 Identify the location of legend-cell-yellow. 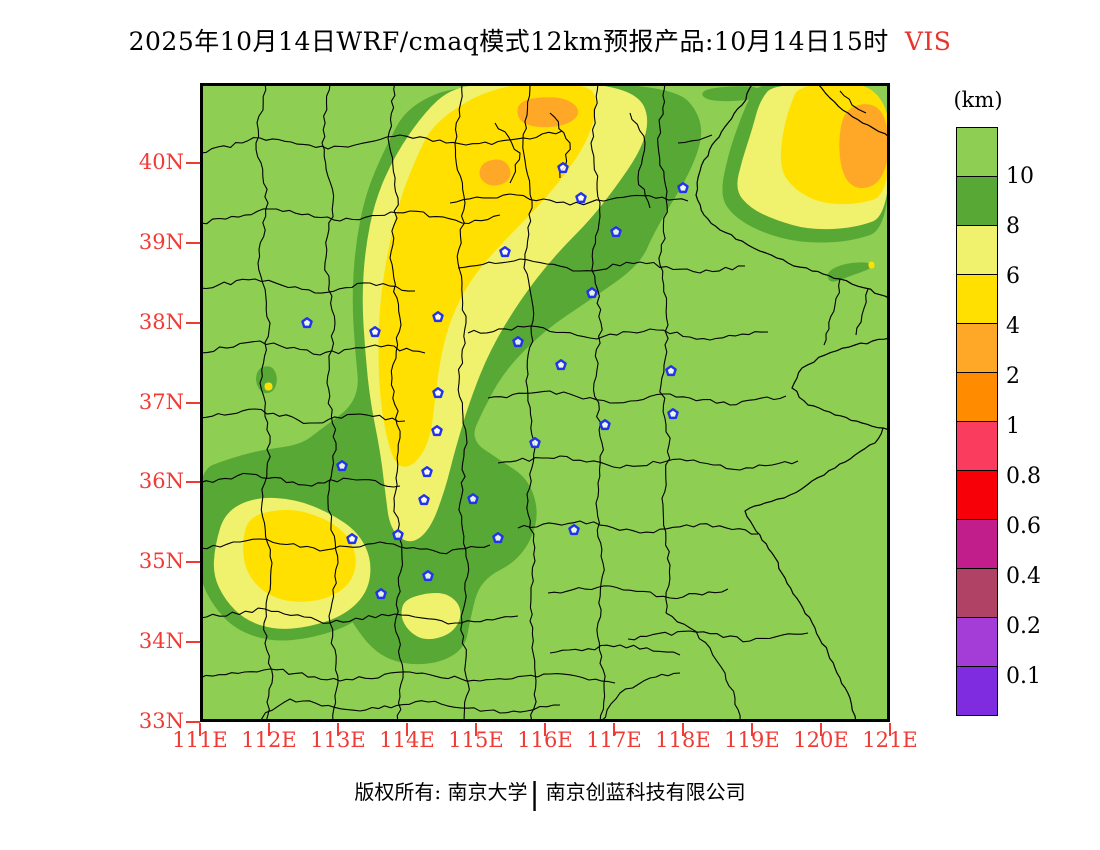
(977, 299).